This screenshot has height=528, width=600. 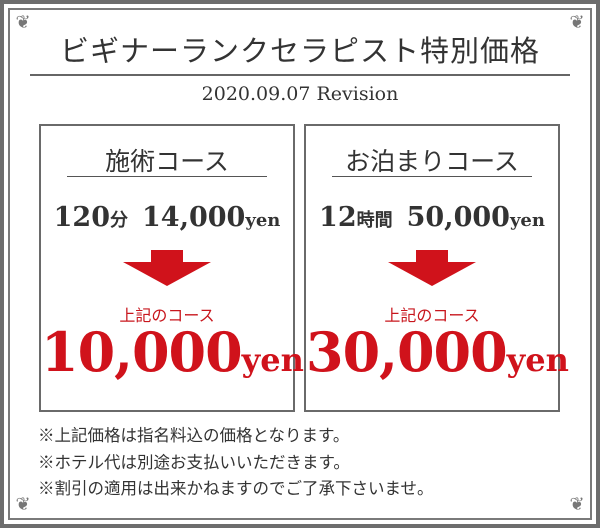 I want to click on original-price: 14,000, so click(x=194, y=217).